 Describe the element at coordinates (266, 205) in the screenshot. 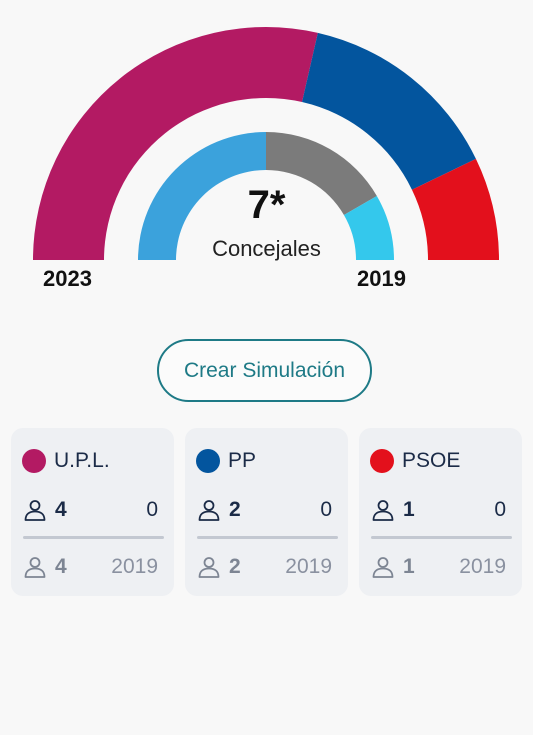

I see `total-seats: 7*` at that location.